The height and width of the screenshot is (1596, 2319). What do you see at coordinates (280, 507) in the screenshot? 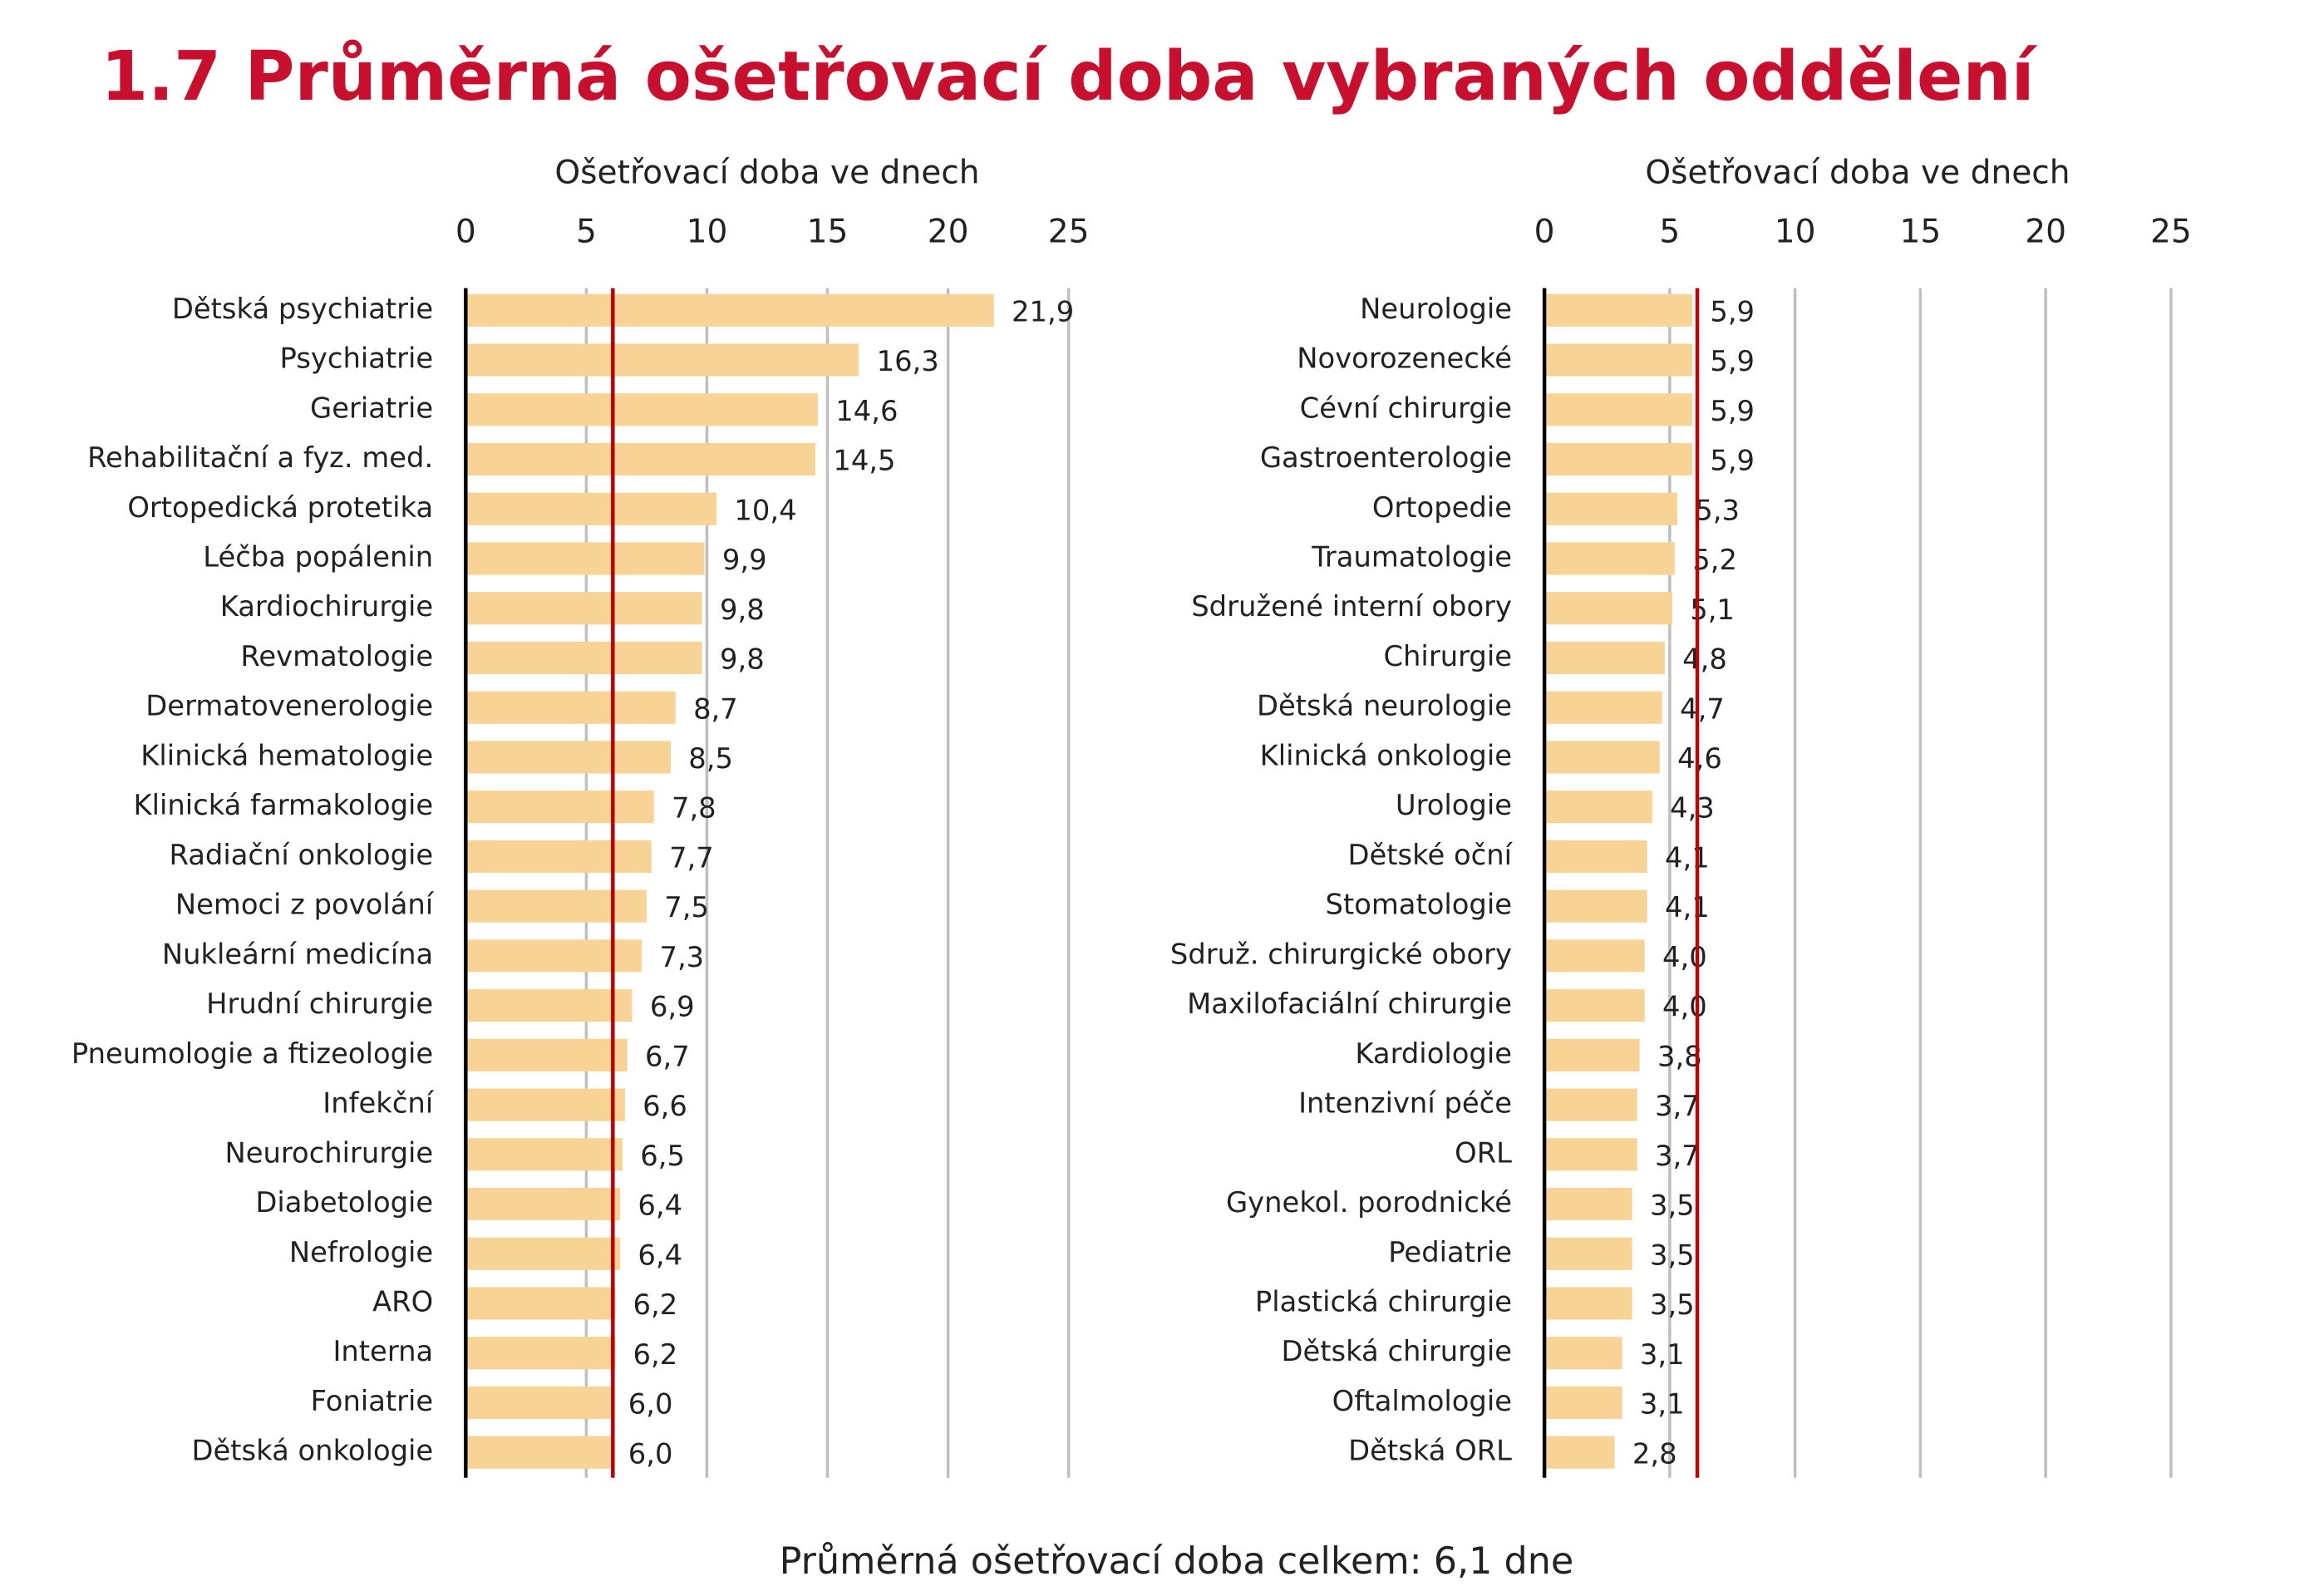
I see `category-label: Ortopedická protetika` at bounding box center [280, 507].